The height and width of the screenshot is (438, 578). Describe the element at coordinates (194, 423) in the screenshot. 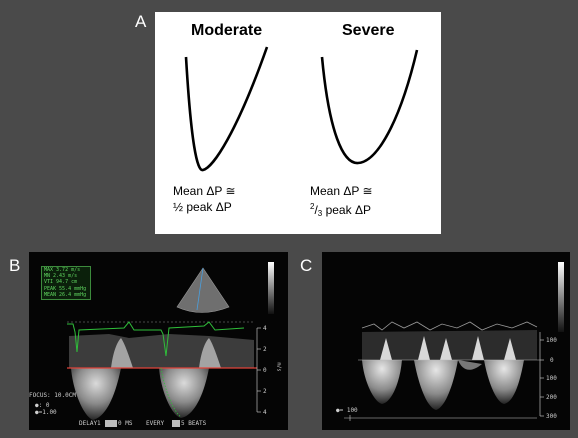

I see `footer-beats: 5 BEATS` at that location.